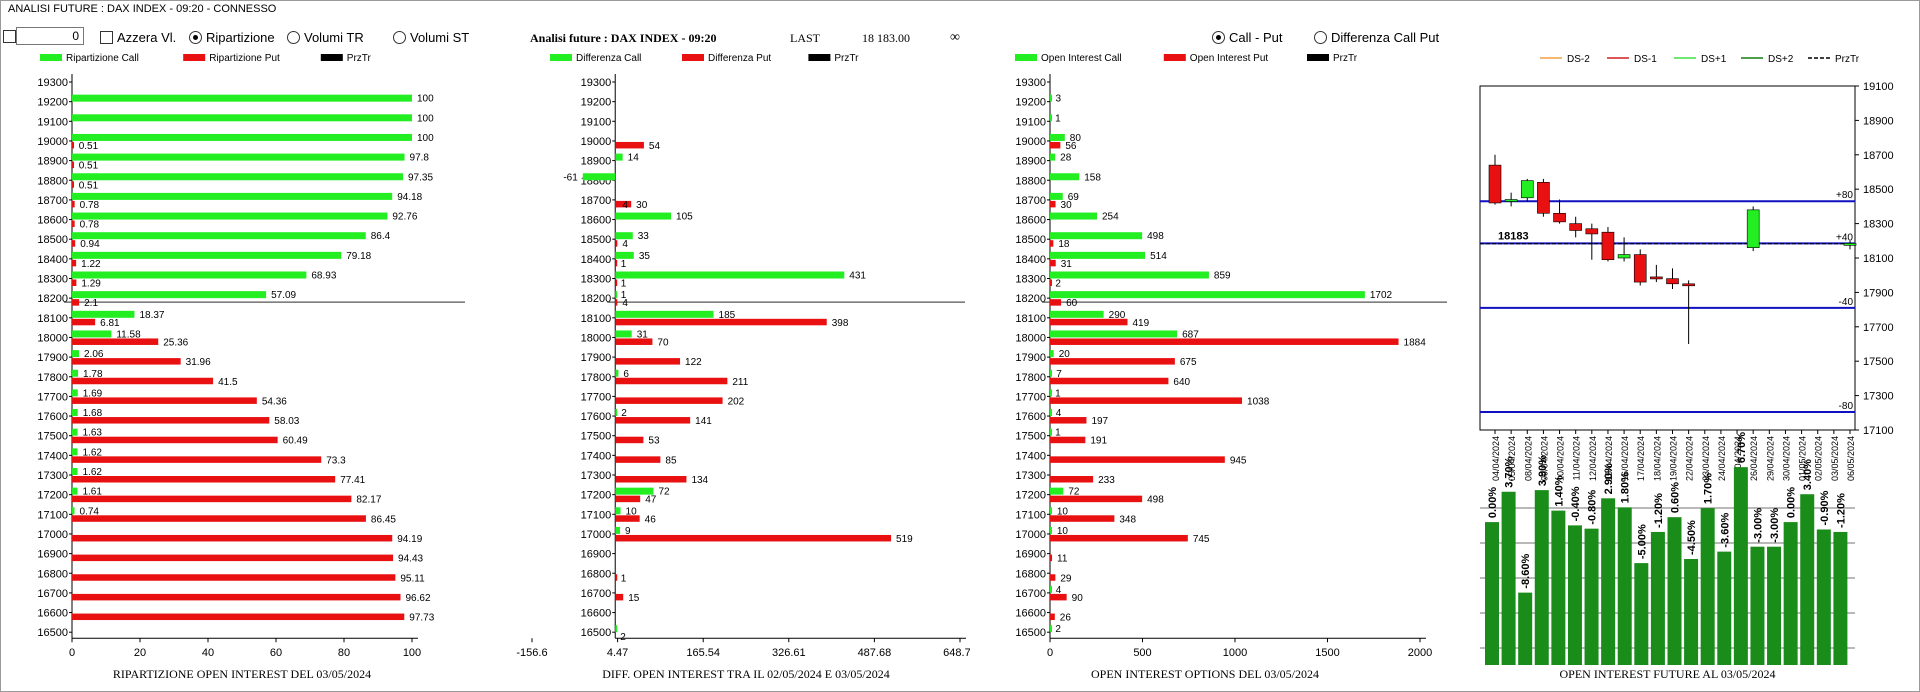 This screenshot has width=1920, height=692. Describe the element at coordinates (634, 158) in the screenshot. I see `value-label-18900: 14` at that location.